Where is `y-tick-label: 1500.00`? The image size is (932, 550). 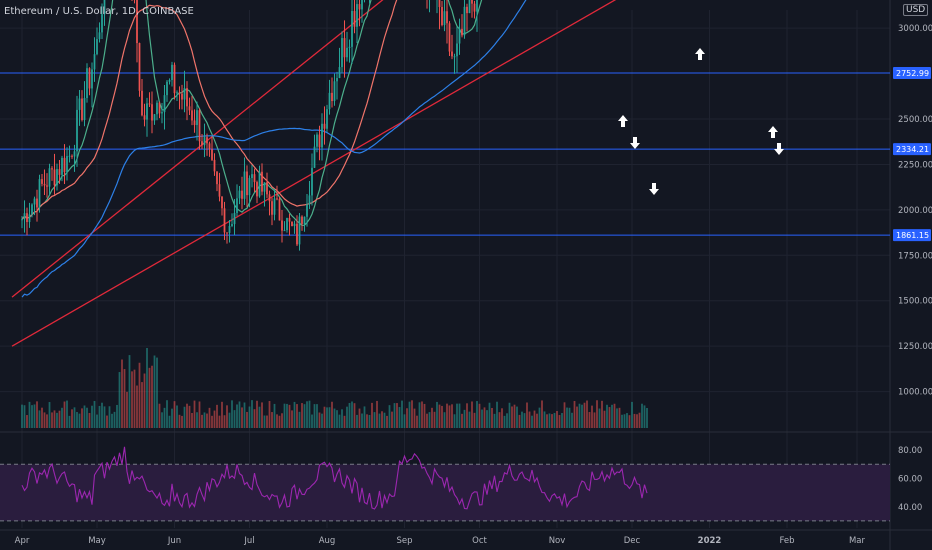 y-tick-label: 1500.00 is located at coordinates (915, 302).